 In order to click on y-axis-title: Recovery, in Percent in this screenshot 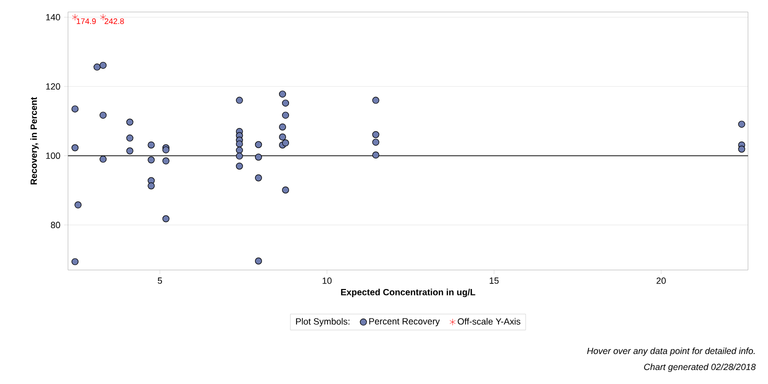, I will do `click(34, 140)`.